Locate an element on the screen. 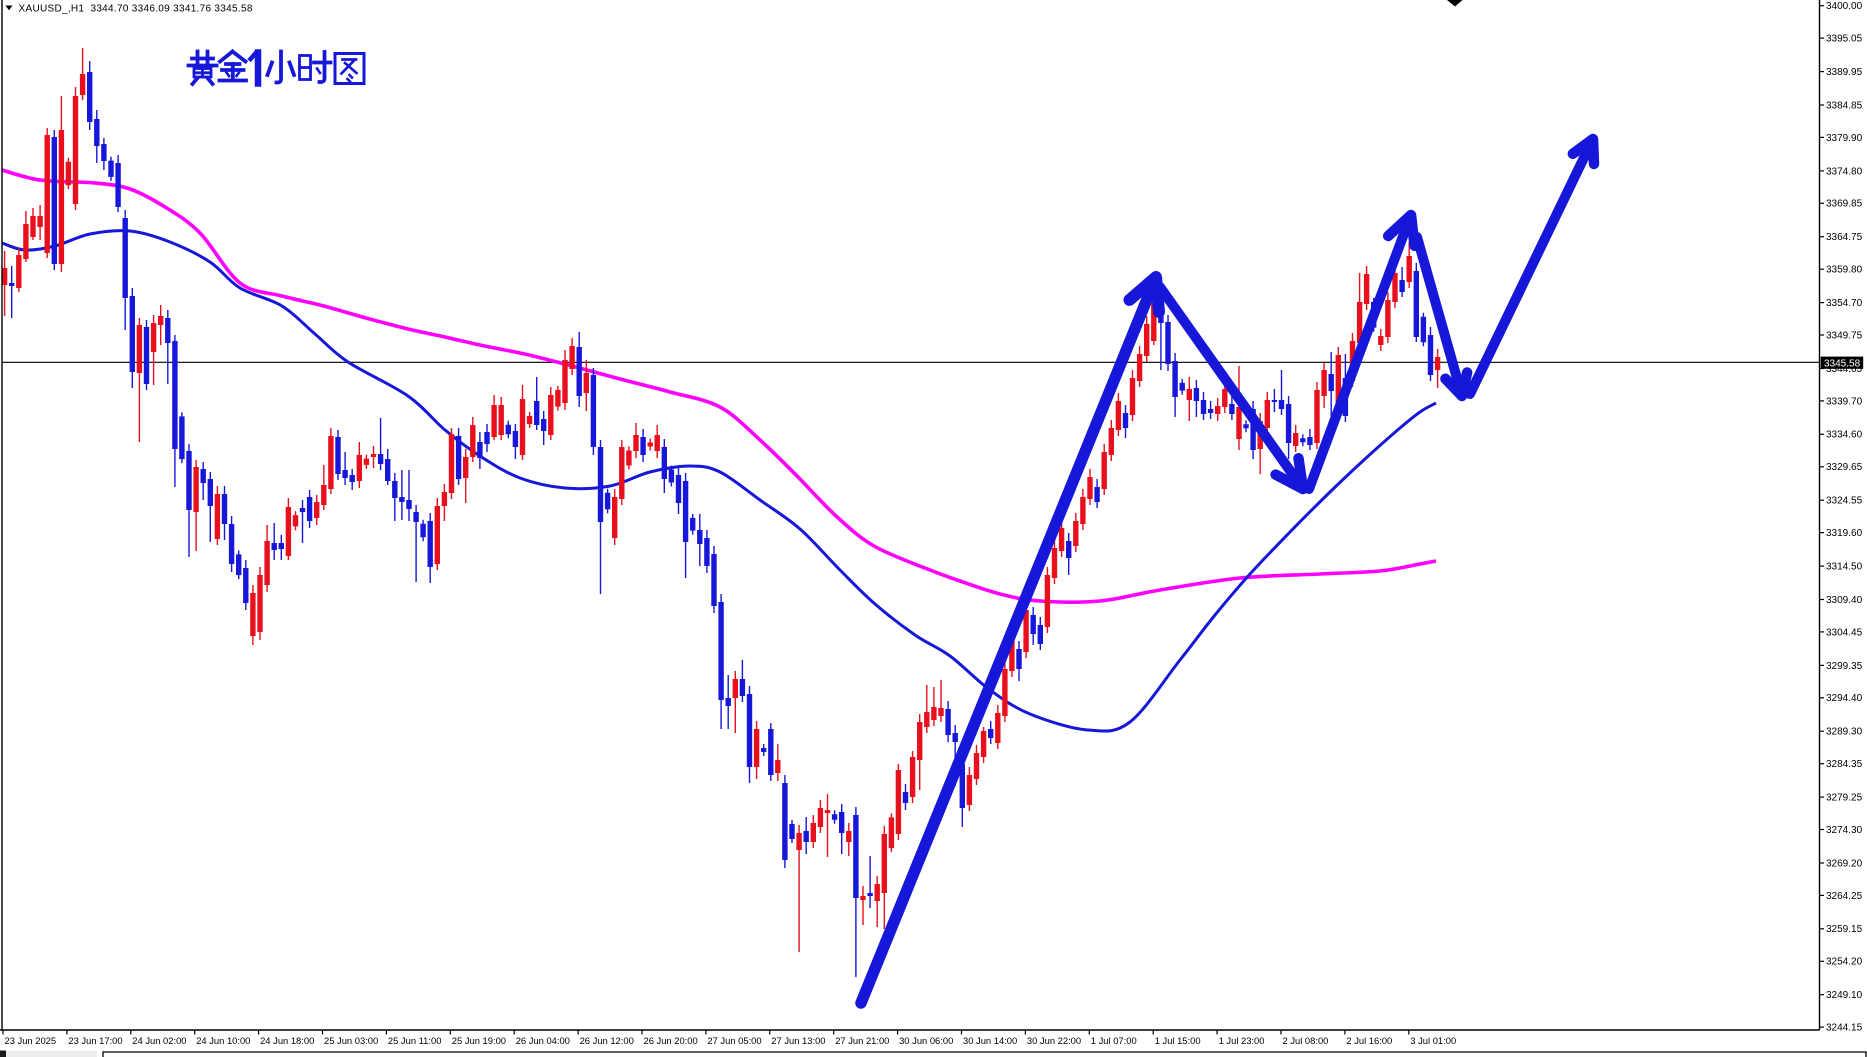 The image size is (1867, 1057). svg-text: 3 Jul 01:00 is located at coordinates (1433, 1040).